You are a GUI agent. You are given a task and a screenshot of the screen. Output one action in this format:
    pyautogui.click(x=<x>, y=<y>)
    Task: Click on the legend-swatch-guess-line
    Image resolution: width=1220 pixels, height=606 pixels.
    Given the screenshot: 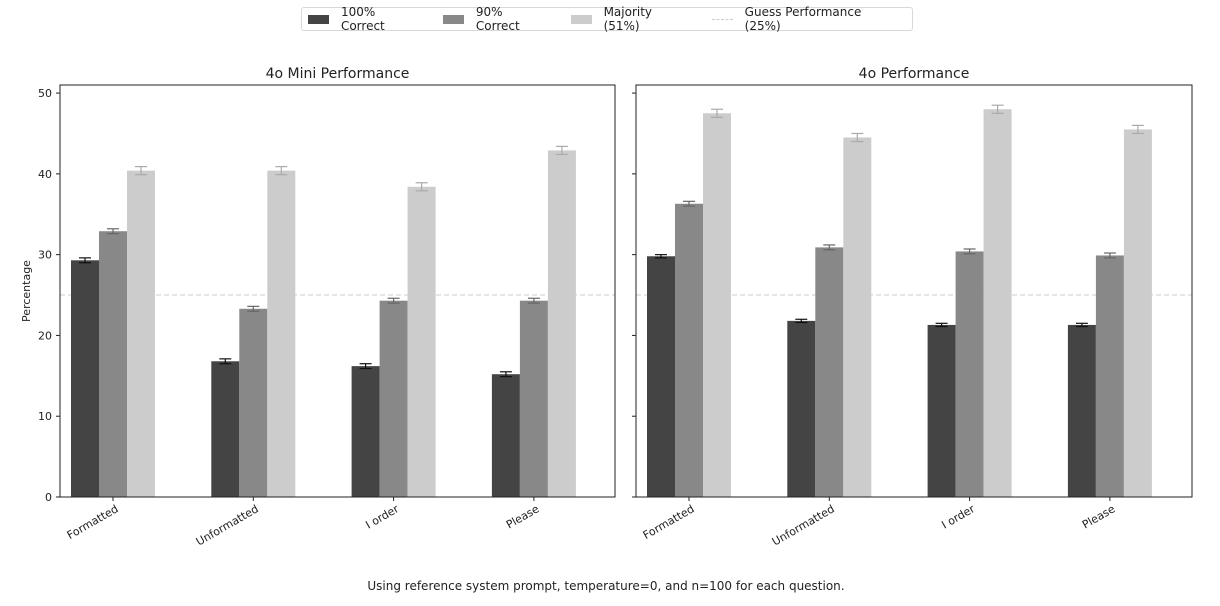 What is the action you would take?
    pyautogui.click(x=722, y=19)
    